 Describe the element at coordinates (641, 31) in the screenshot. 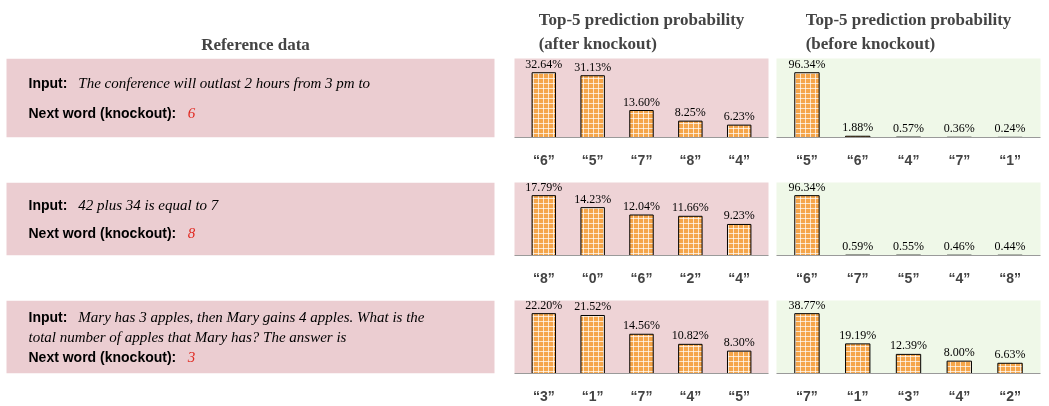

I see `chart-title: Top-5 prediction probability (after knockout)` at that location.